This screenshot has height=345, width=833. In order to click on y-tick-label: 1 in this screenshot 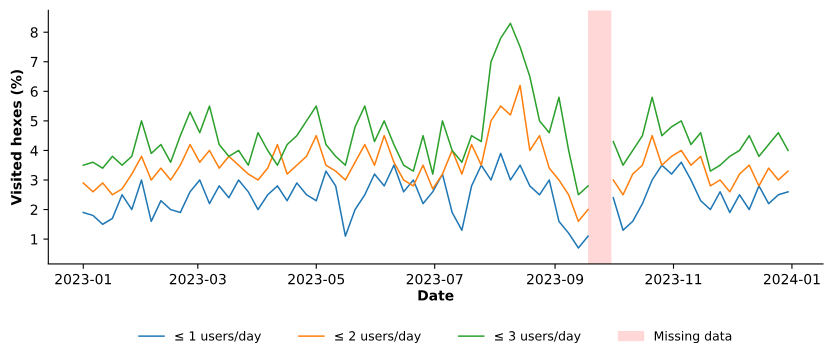, I will do `click(34, 239)`.